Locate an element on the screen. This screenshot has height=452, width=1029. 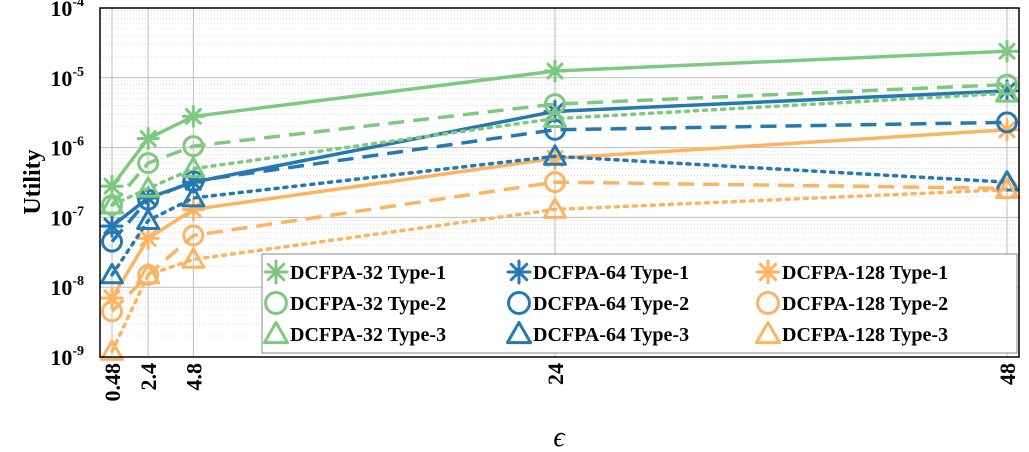
legend-entry: DCFPA-128 Type-1 is located at coordinates (851, 272).